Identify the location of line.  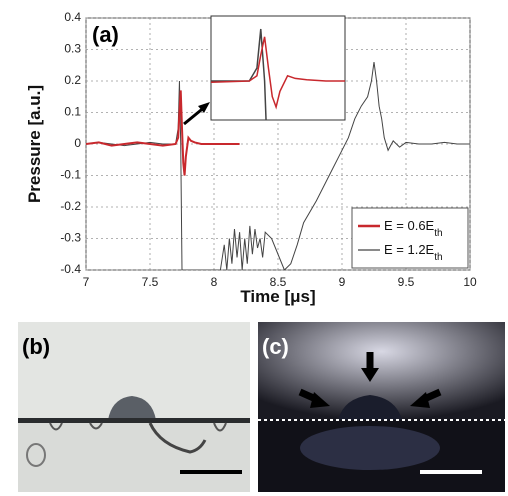
(163, 133).